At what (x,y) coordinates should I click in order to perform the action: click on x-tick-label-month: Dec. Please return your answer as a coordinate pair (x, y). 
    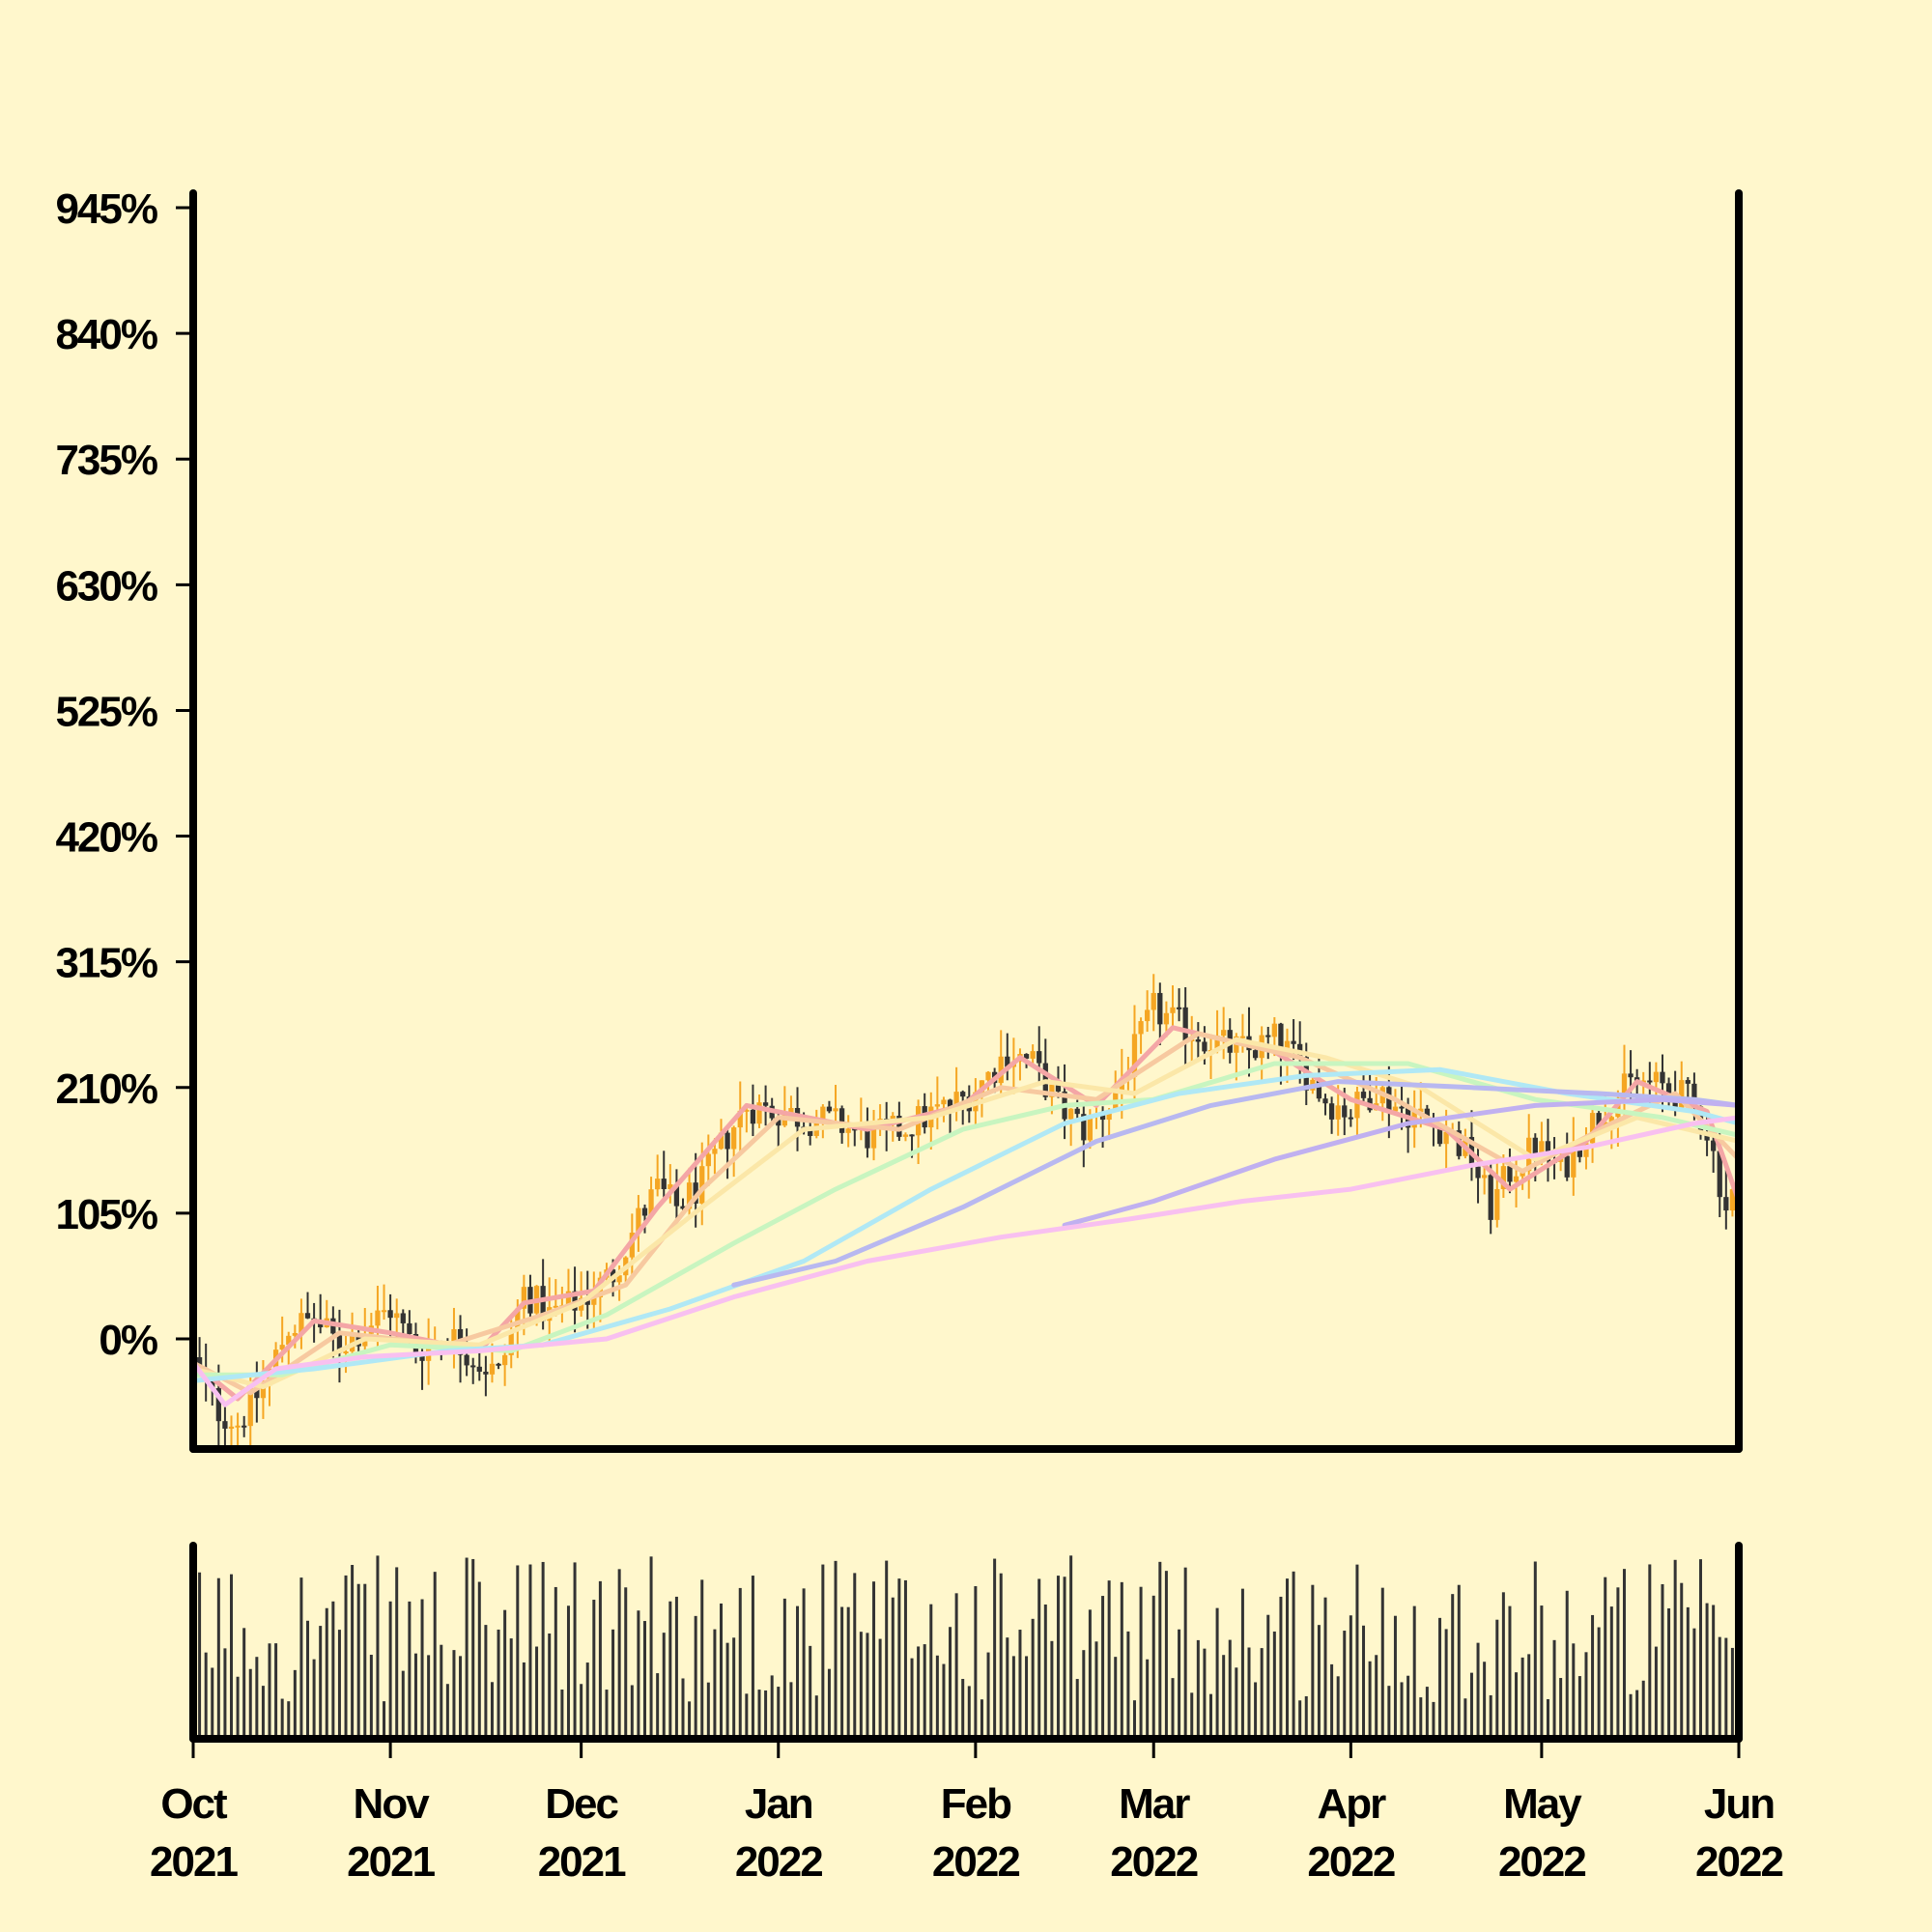
    Looking at the image, I should click on (581, 1804).